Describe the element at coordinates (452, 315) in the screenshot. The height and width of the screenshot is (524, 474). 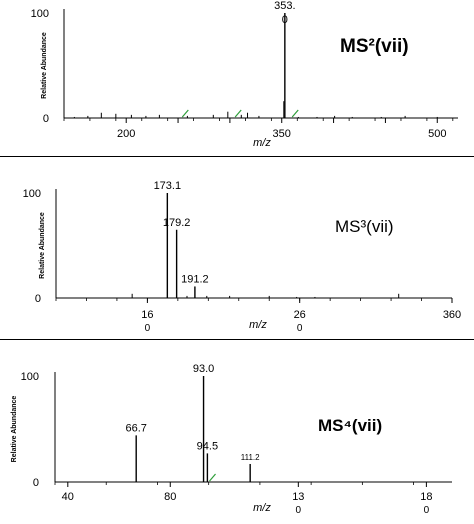
I see `x-tick-label: 360` at that location.